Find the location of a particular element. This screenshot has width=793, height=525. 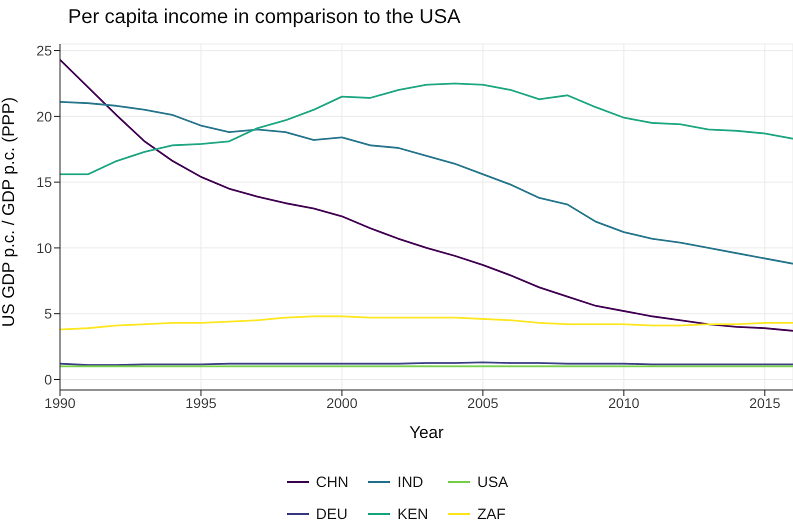

x-tick-label: 2015 is located at coordinates (765, 402).